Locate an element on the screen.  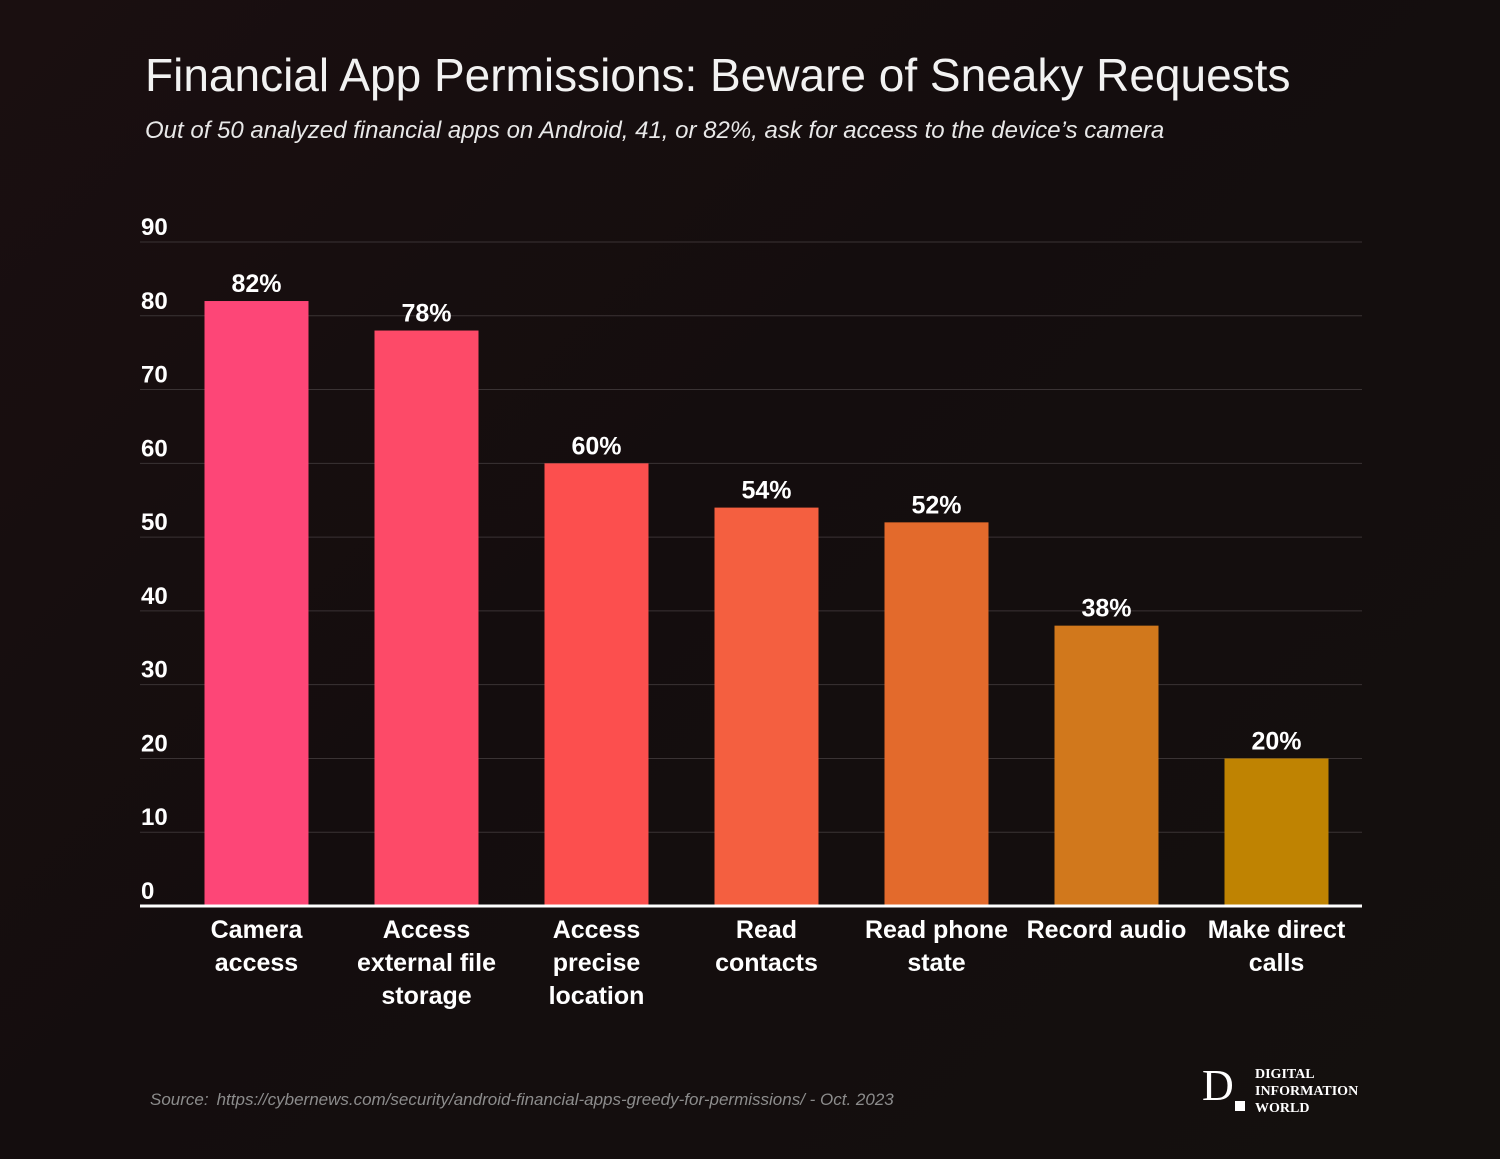
y-tick-label: 0 is located at coordinates (147, 891).